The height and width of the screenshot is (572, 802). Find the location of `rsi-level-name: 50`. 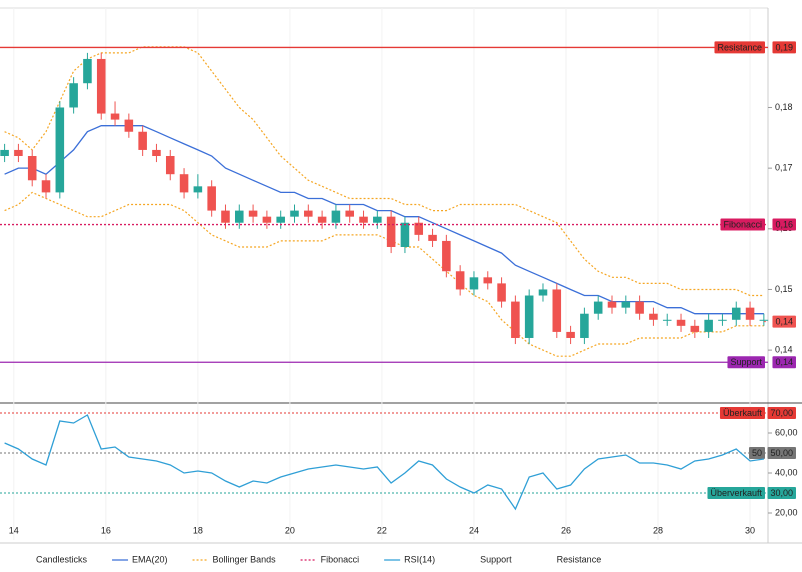

rsi-level-name: 50 is located at coordinates (757, 453).